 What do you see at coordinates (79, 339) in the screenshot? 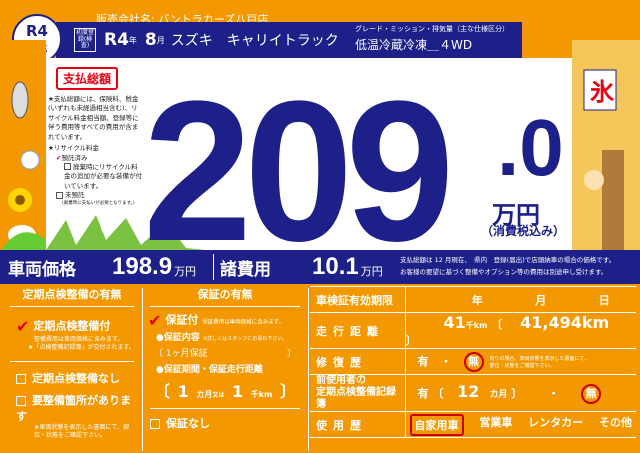
I see `note: 整備費用は車両価格に含みます。` at bounding box center [79, 339].